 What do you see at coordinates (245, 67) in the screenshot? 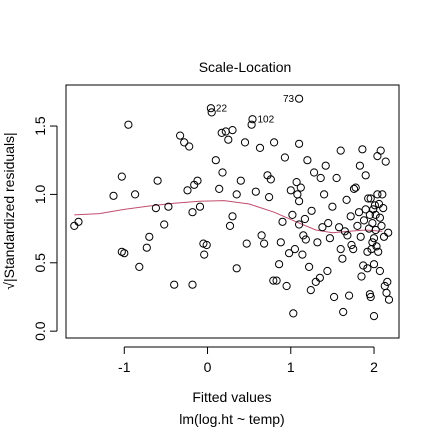
I see `chart-title: Scale-Location` at bounding box center [245, 67].